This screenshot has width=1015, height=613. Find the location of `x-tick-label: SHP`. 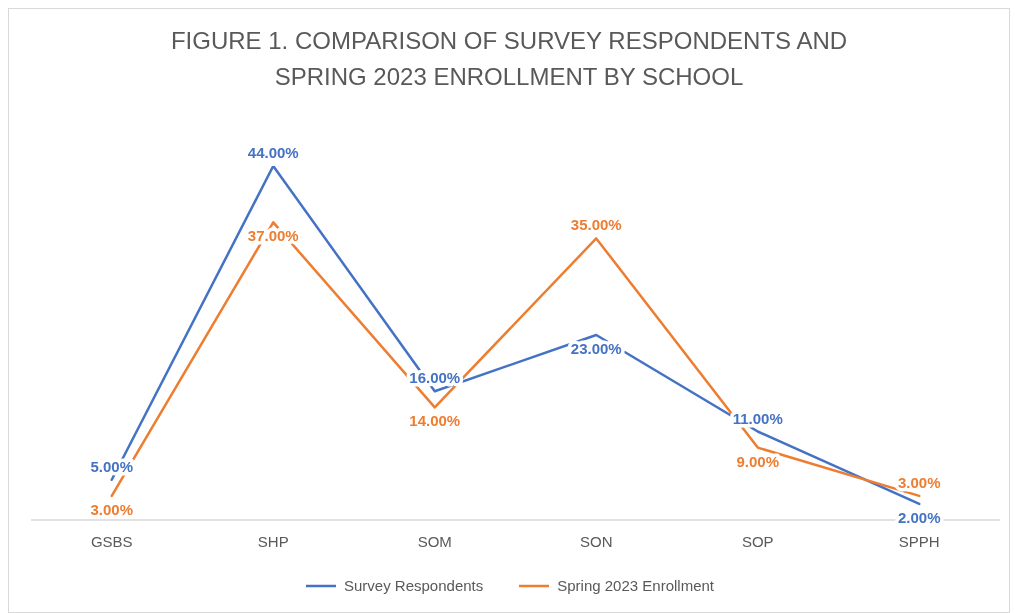

x-tick-label: SHP is located at coordinates (273, 541).